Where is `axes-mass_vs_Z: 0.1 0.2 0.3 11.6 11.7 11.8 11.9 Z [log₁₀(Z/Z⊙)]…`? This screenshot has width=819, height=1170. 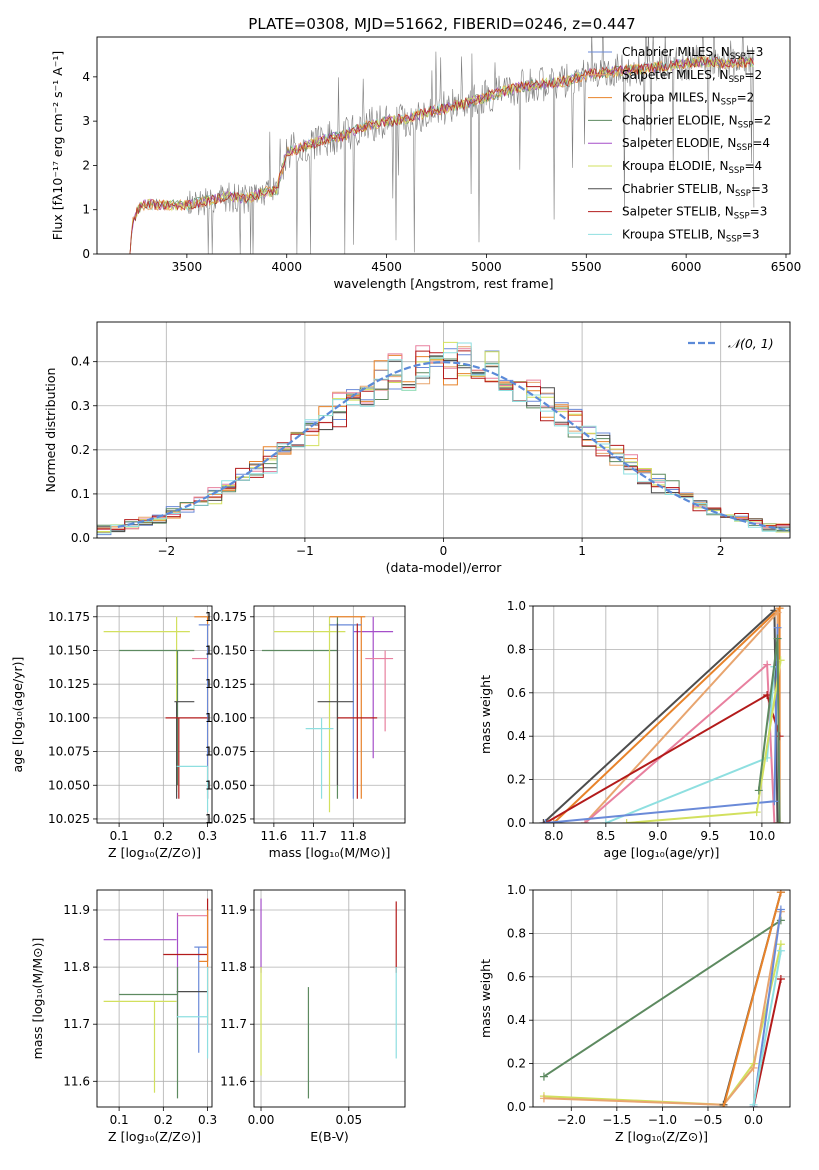 axes-mass_vs_Z: 0.1 0.2 0.3 11.6 11.7 11.8 11.9 Z [log₁₀(Z/Z⊙)]… is located at coordinates (123, 1016).